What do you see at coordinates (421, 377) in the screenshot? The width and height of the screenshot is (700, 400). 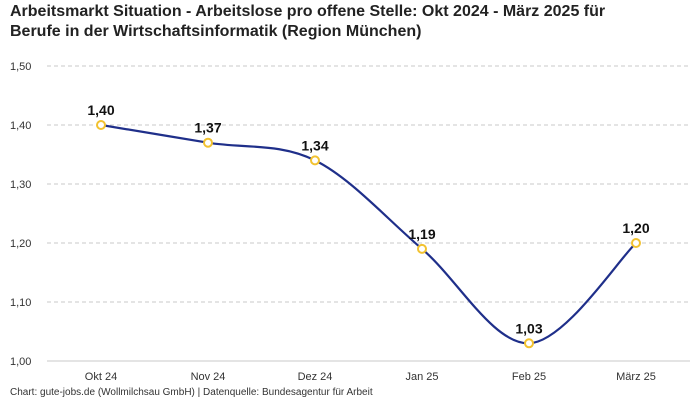 I see `x-tick-label: Jan 25` at bounding box center [421, 377].